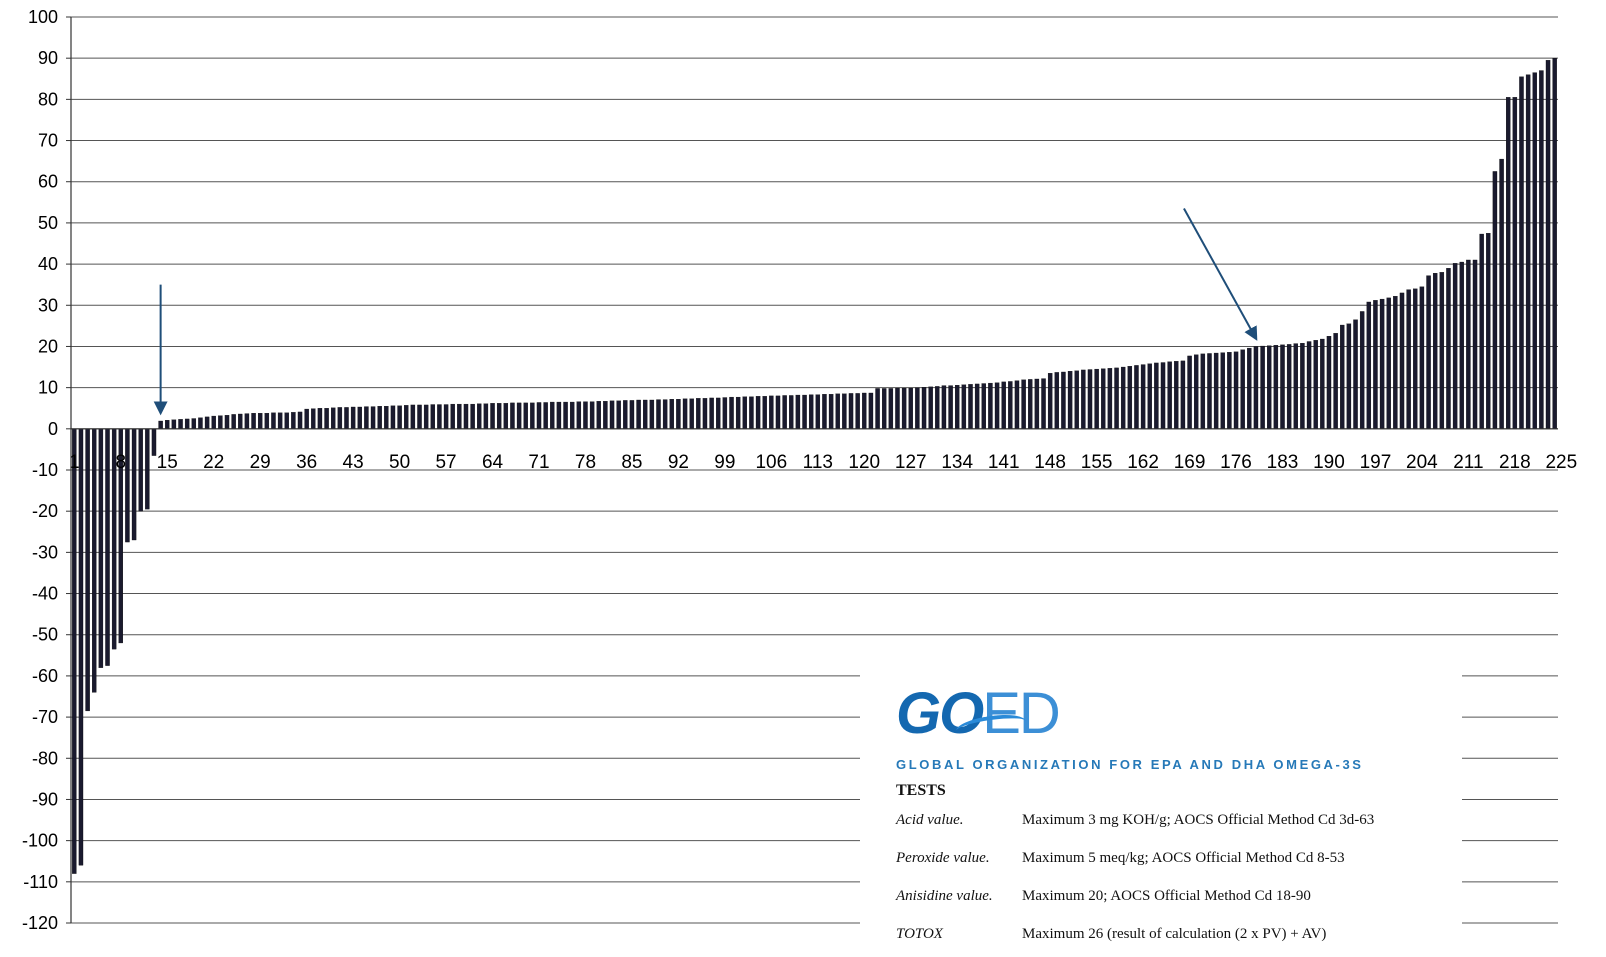 This screenshot has width=1606, height=957. I want to click on x-tick-label: 92, so click(678, 462).